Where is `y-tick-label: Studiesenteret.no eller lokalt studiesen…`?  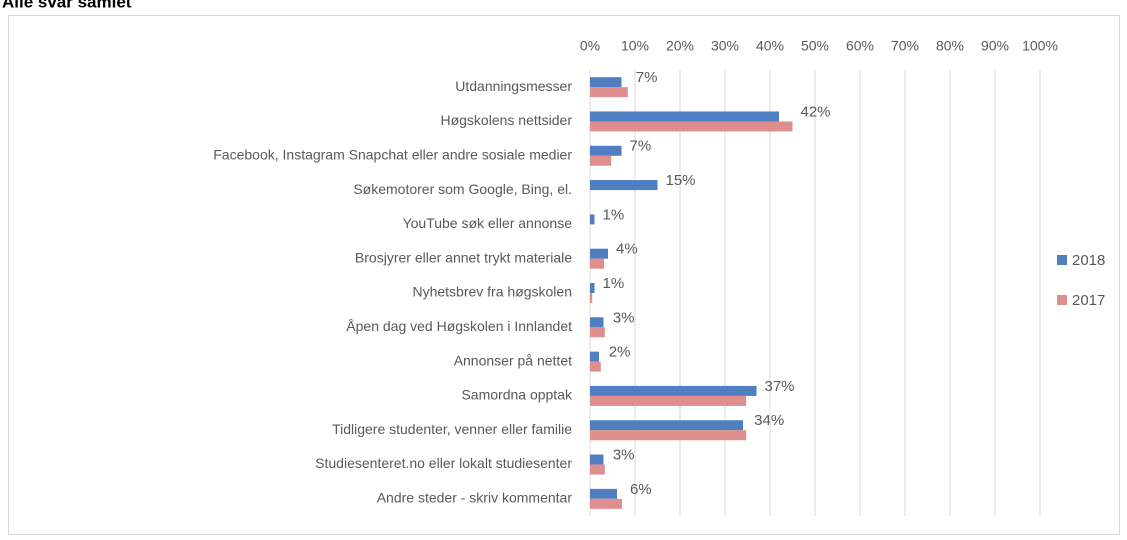
y-tick-label: Studiesenteret.no eller lokalt studiesen… is located at coordinates (443, 463).